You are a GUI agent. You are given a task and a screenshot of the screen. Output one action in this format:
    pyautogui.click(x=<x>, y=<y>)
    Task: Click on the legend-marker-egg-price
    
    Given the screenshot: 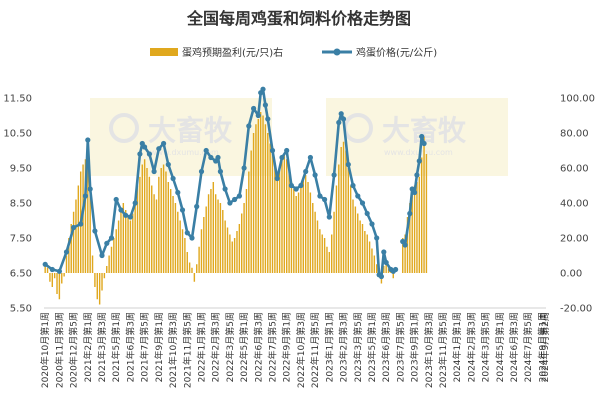 What is the action you would take?
    pyautogui.click(x=337, y=52)
    